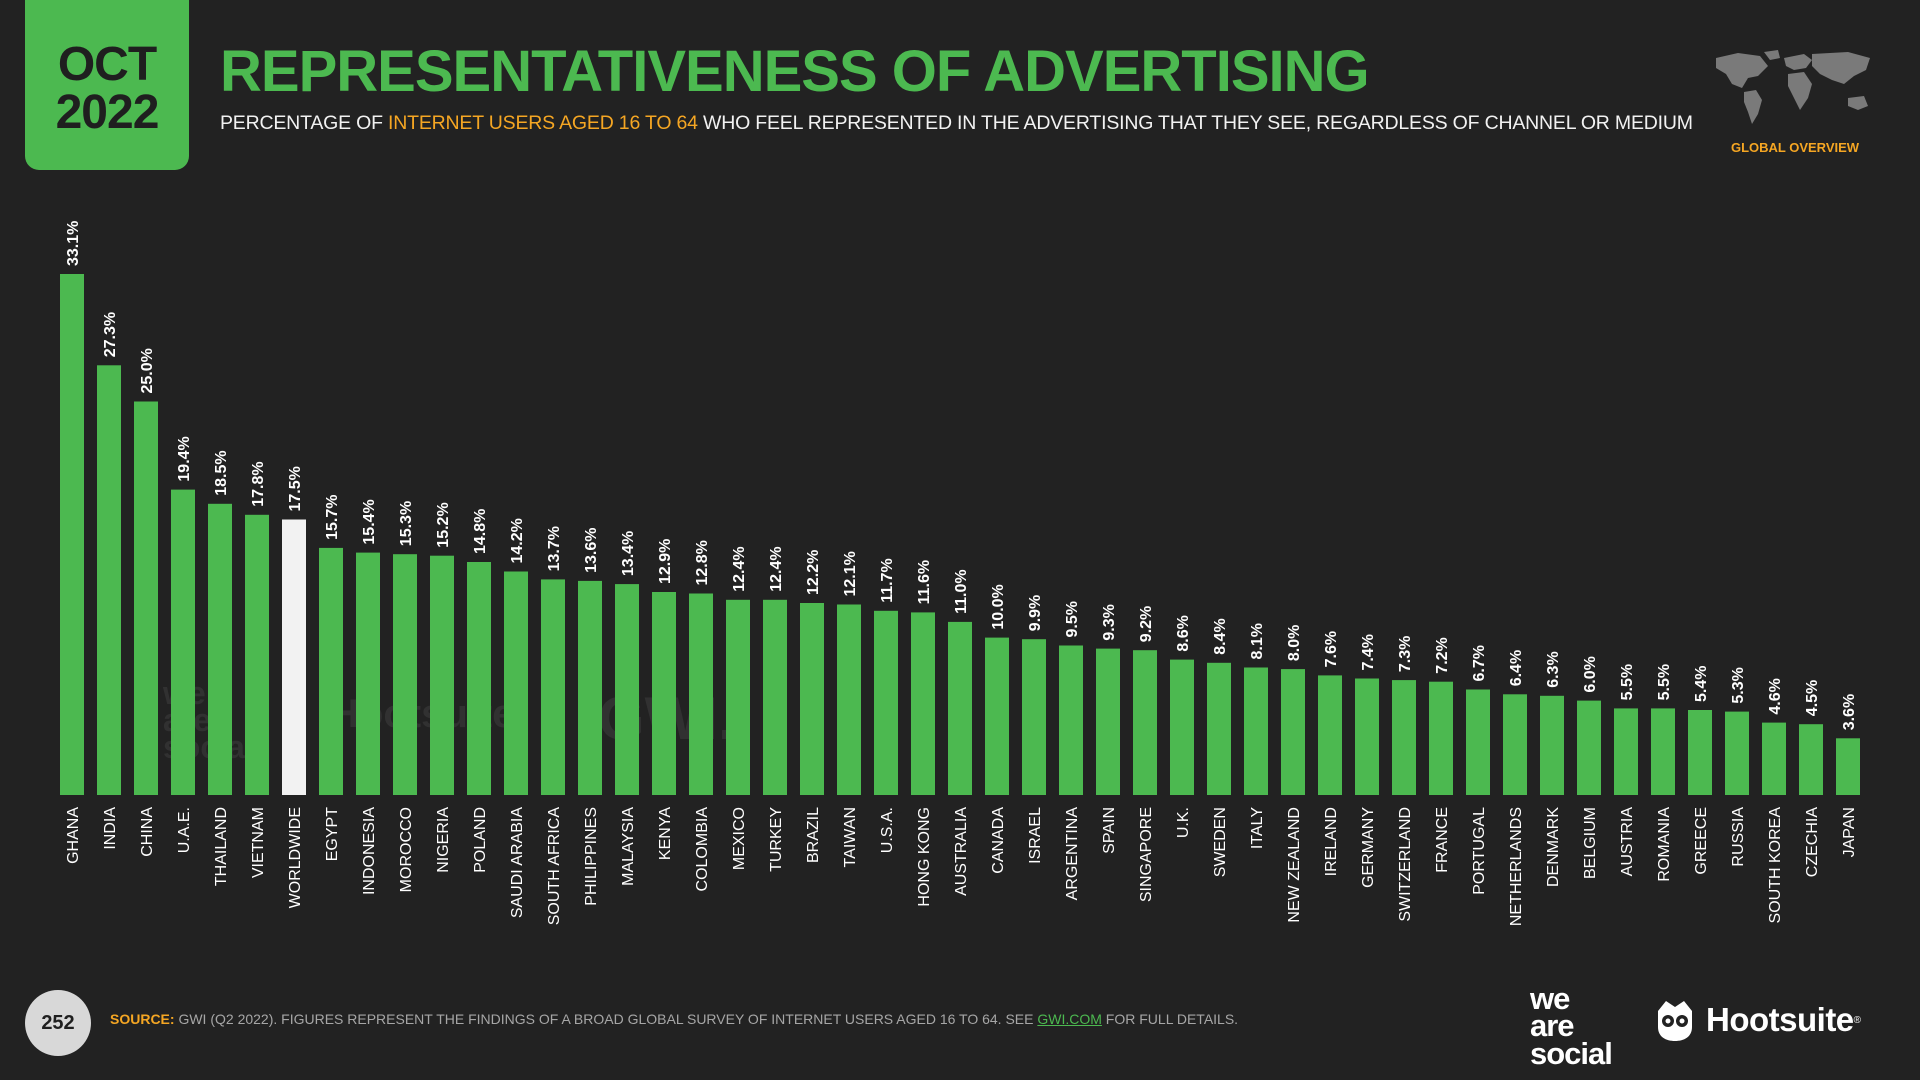  What do you see at coordinates (1516, 866) in the screenshot?
I see `category-label: NETHERLANDS` at bounding box center [1516, 866].